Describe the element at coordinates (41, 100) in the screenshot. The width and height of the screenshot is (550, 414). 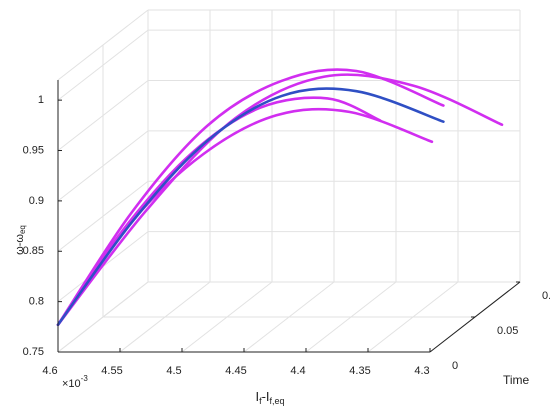
I see `y-tick-label: 1` at that location.